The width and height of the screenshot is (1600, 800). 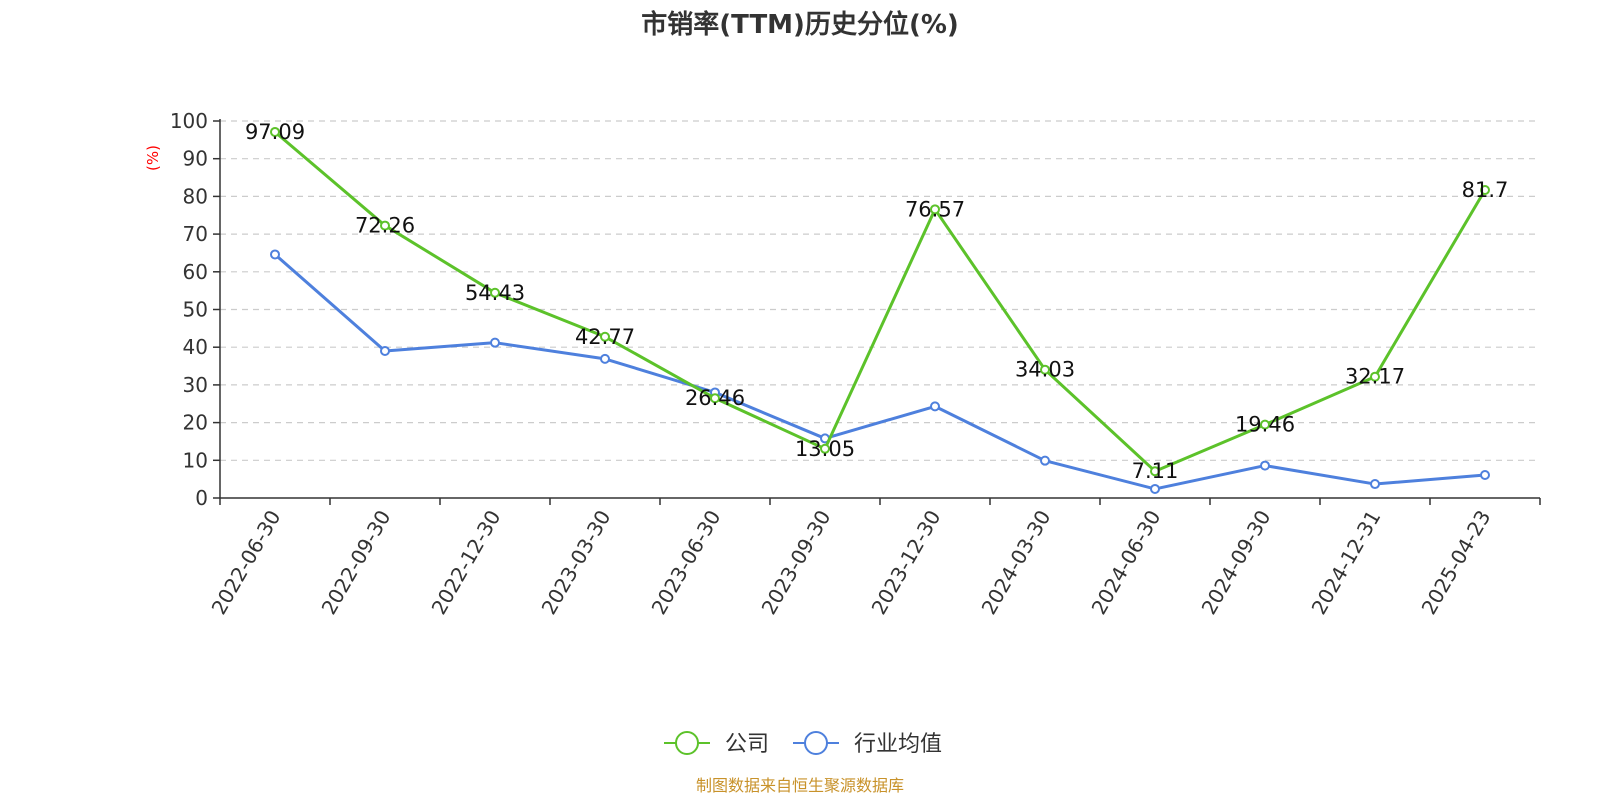 I want to click on legend-label: 公司, so click(x=747, y=744).